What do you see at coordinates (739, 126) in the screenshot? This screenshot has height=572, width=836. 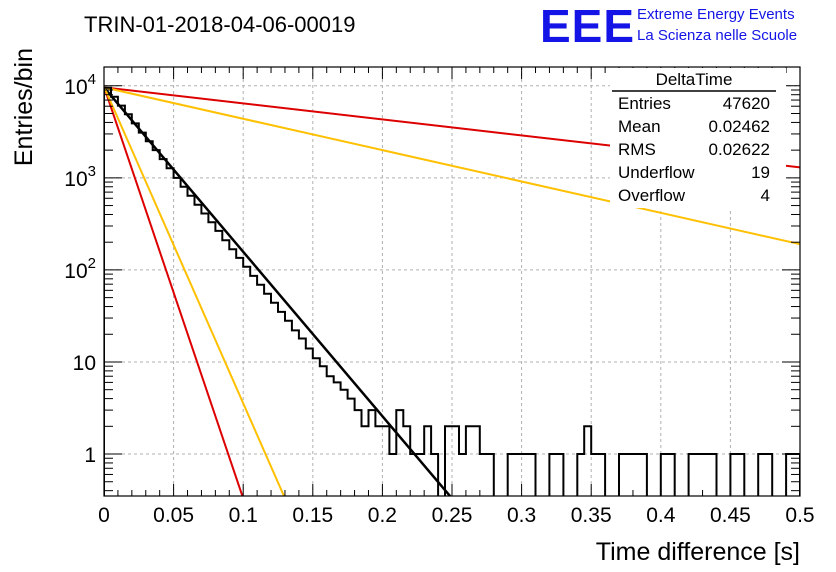 I see `stat-value-mean: 0.02462` at bounding box center [739, 126].